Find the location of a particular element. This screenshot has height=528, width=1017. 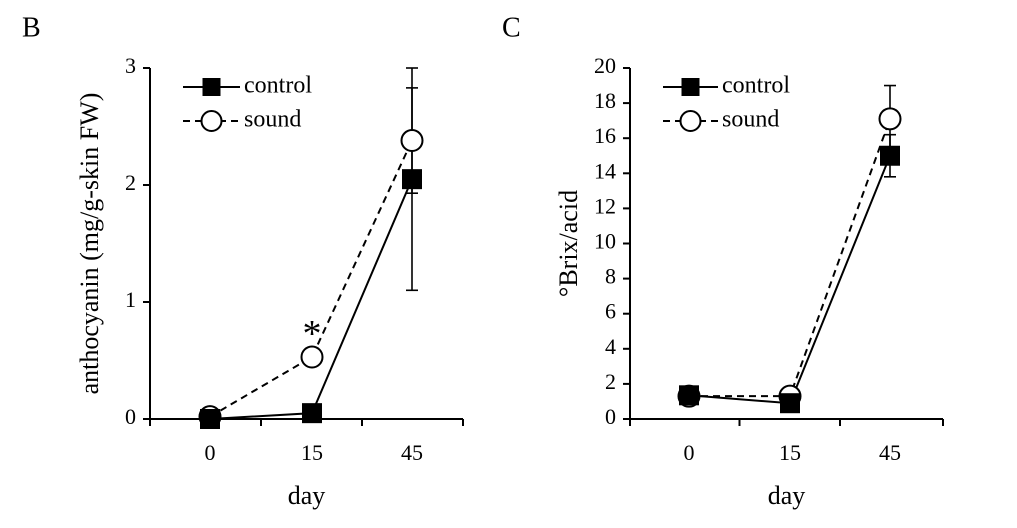

y-tick-label: 14 is located at coordinates (605, 170).